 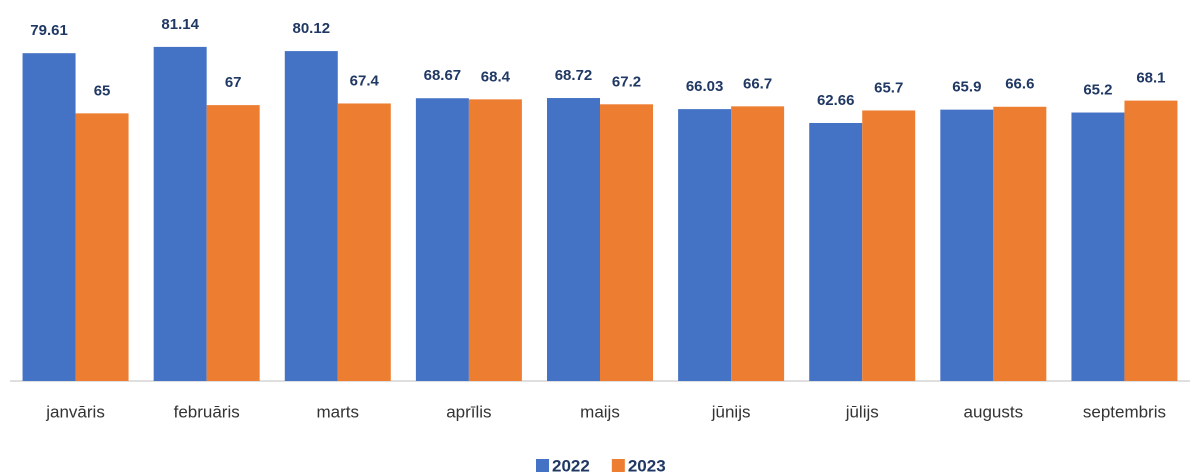 What do you see at coordinates (1150, 78) in the screenshot?
I see `value-label: 68.1` at bounding box center [1150, 78].